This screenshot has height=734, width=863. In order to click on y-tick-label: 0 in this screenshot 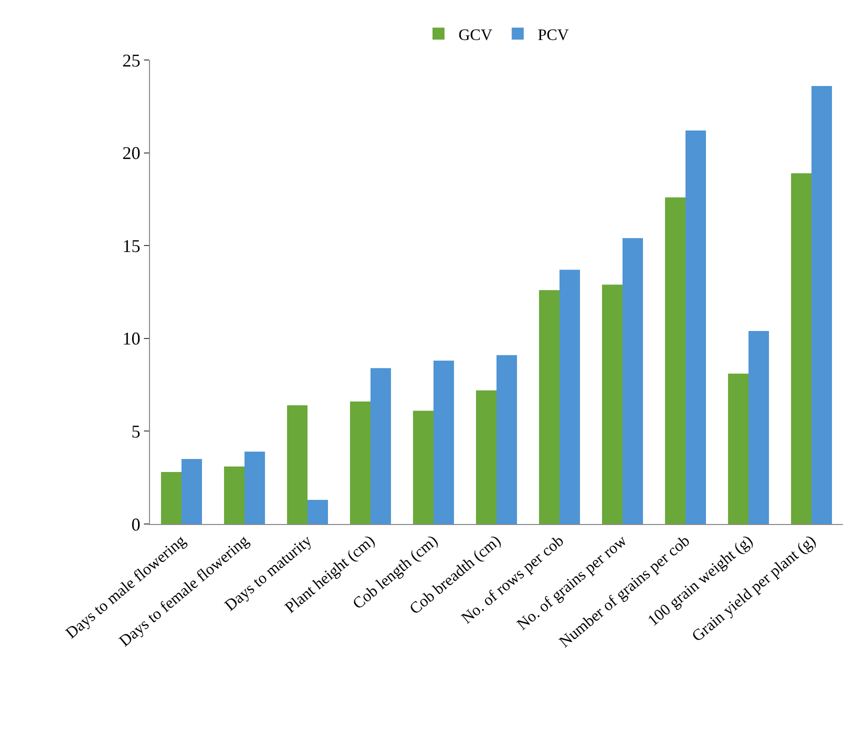, I will do `click(135, 524)`.